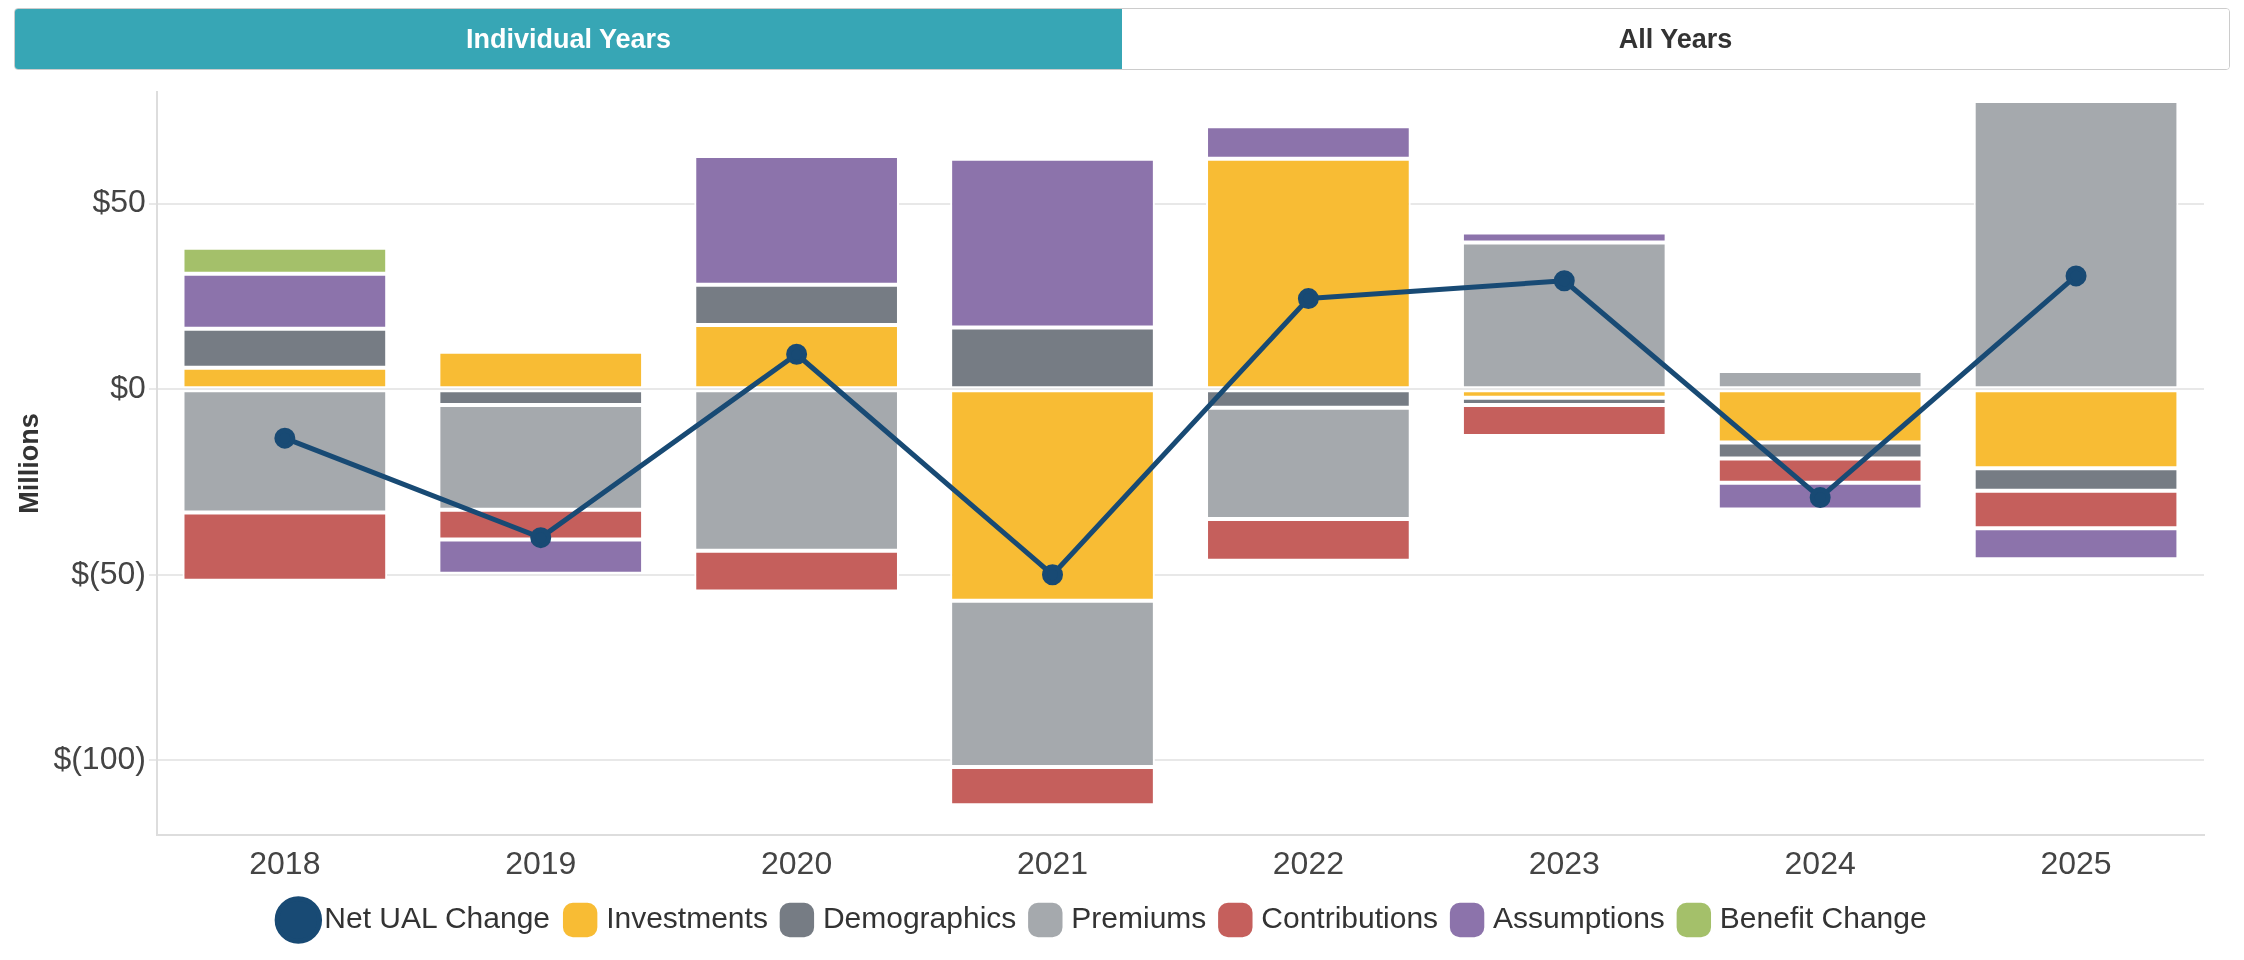  I want to click on legend-label: Net UAL Change, so click(437, 918).